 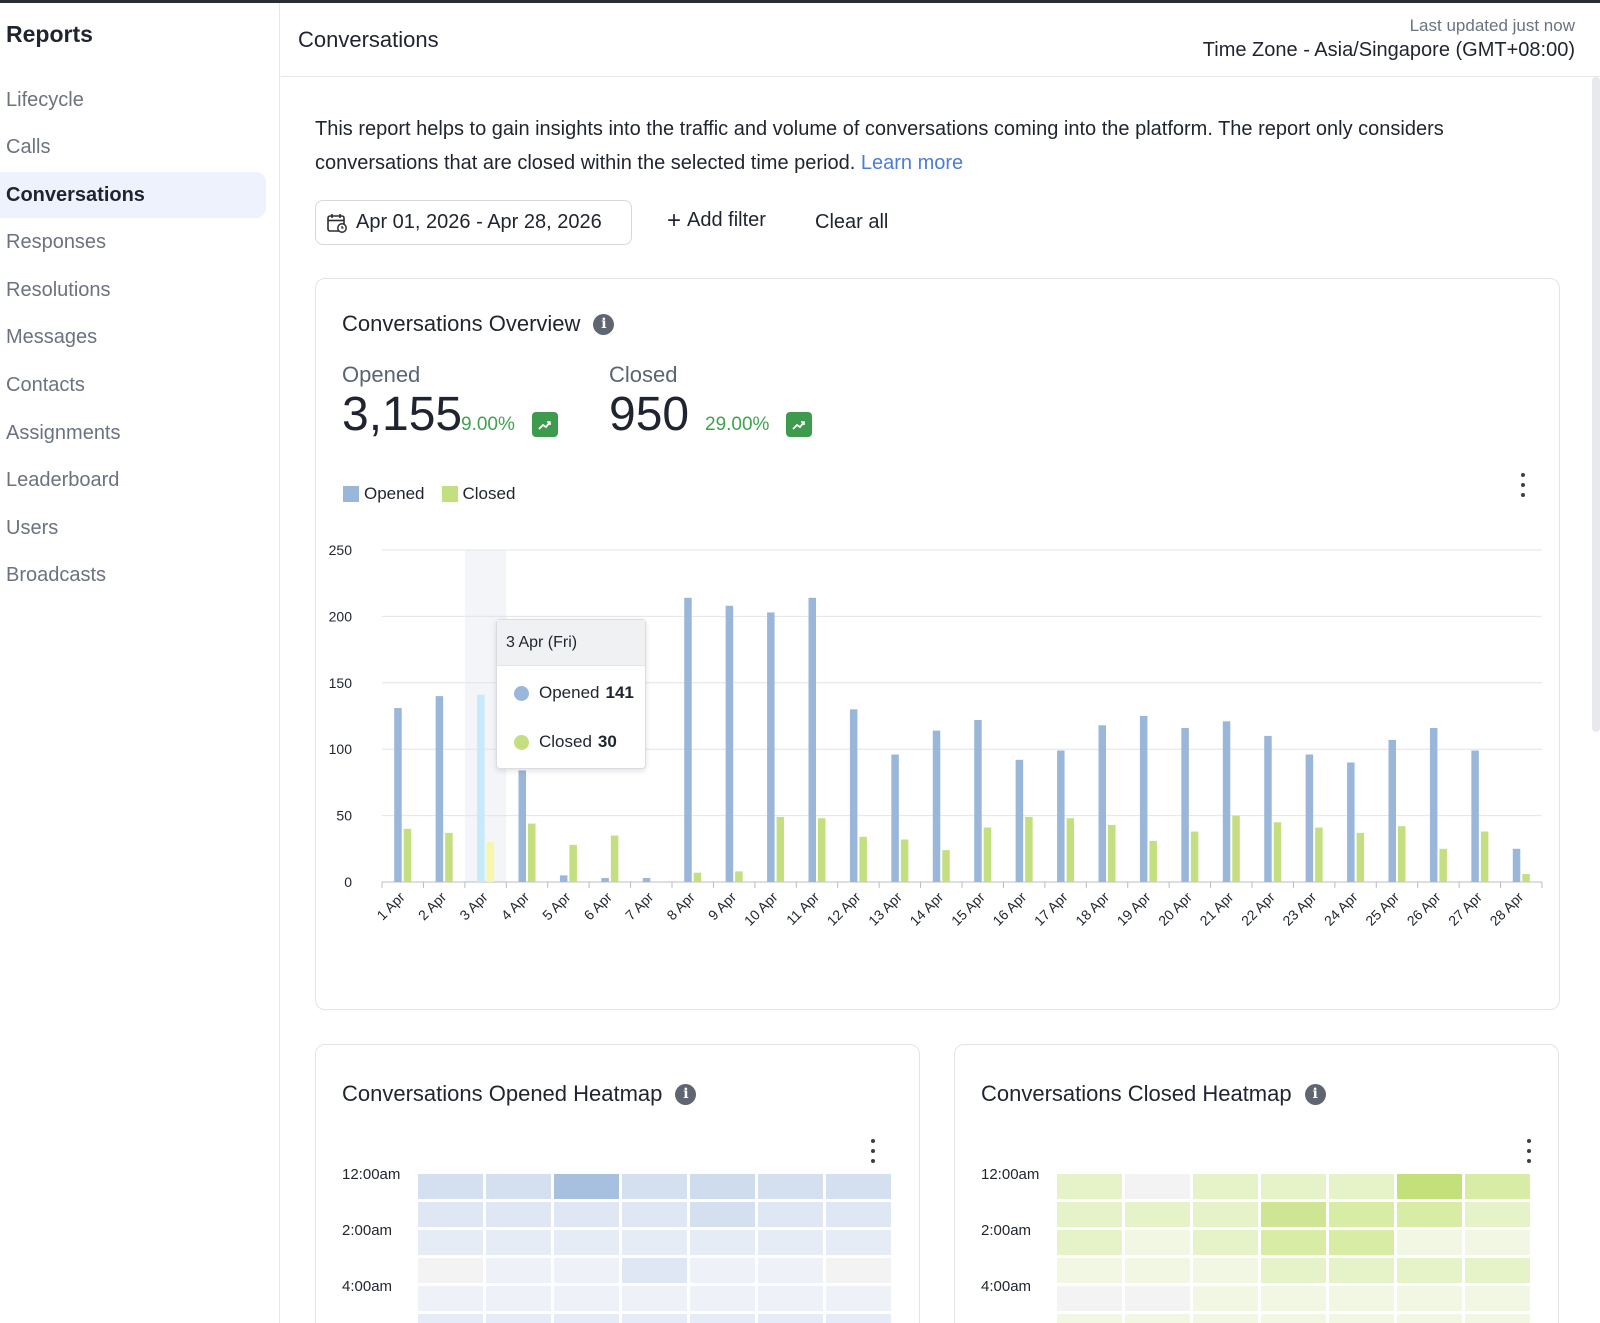 I want to click on page-scrollbar, so click(x=1596, y=404).